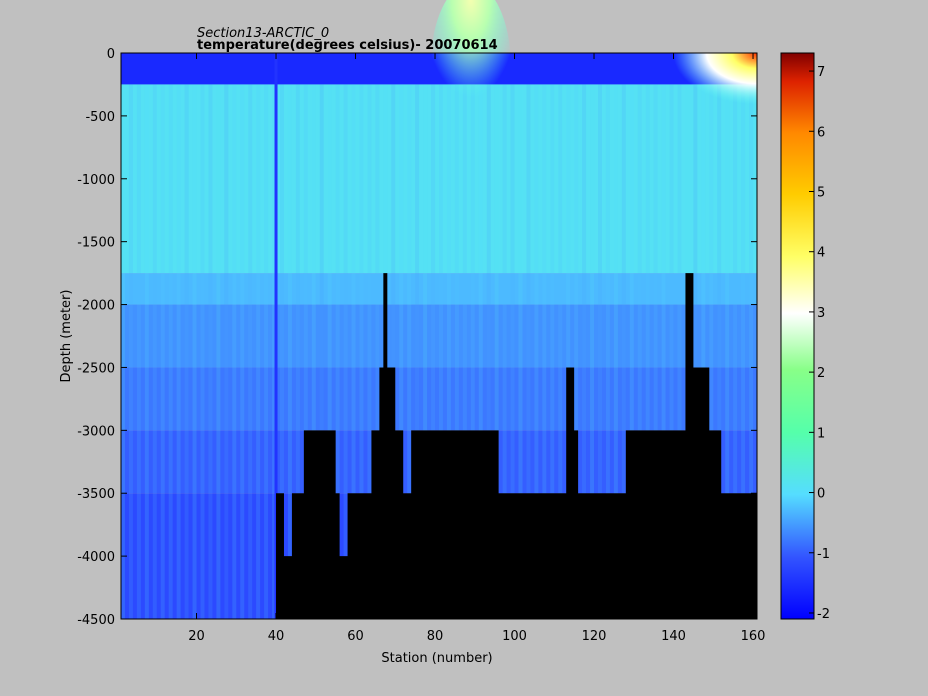 The image size is (928, 696). Describe the element at coordinates (821, 433) in the screenshot. I see `colorbar-tick-label: 1` at that location.